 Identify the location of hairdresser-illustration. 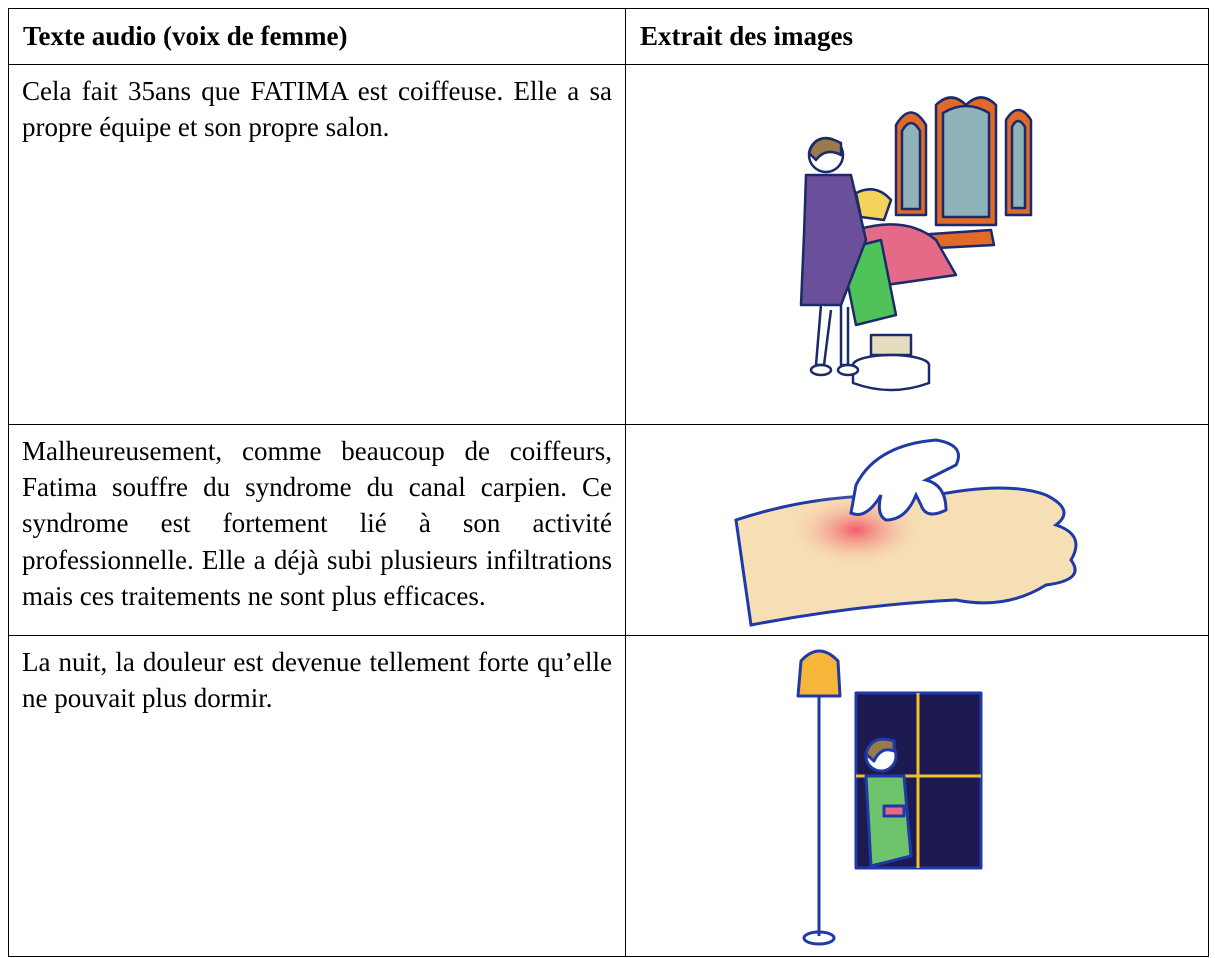
(916, 244).